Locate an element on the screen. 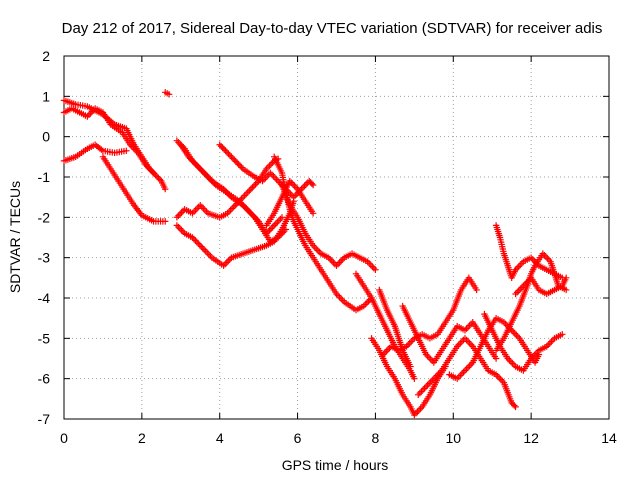  x-tick-label: 10 is located at coordinates (453, 438).